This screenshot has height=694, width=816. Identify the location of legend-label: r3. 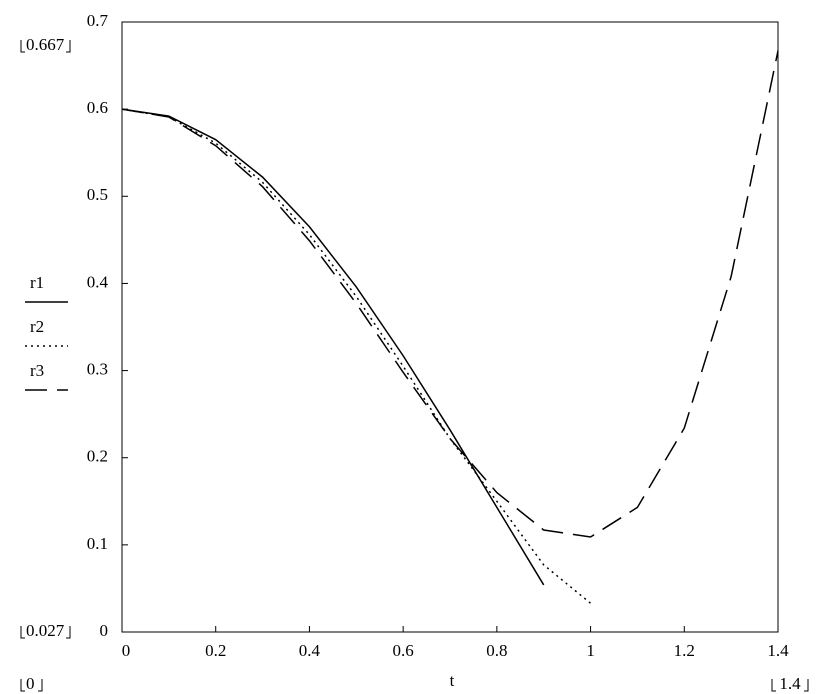
(37, 370).